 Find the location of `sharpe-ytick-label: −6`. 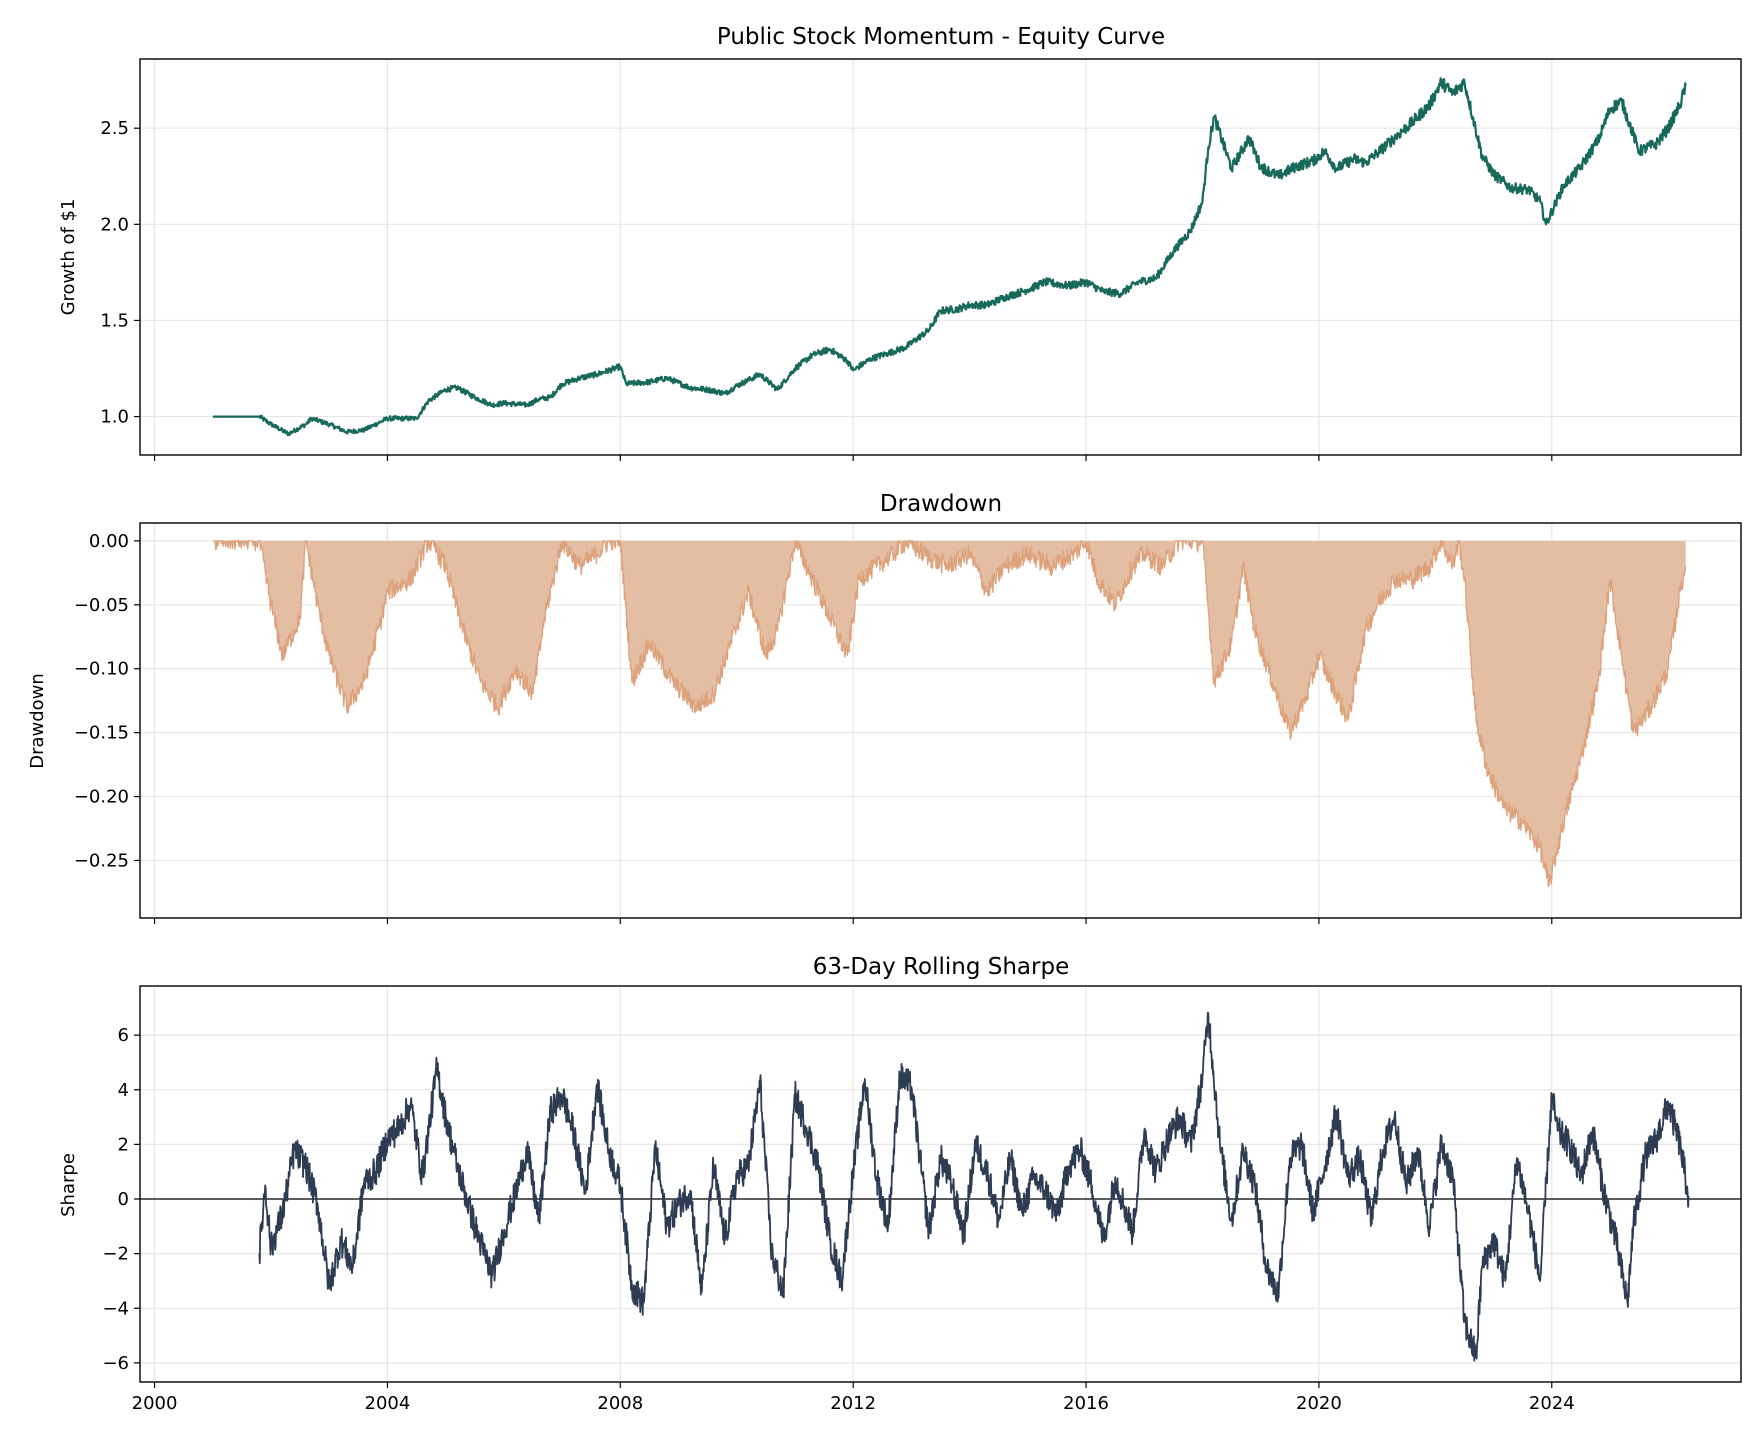

sharpe-ytick-label: −6 is located at coordinates (115, 1363).